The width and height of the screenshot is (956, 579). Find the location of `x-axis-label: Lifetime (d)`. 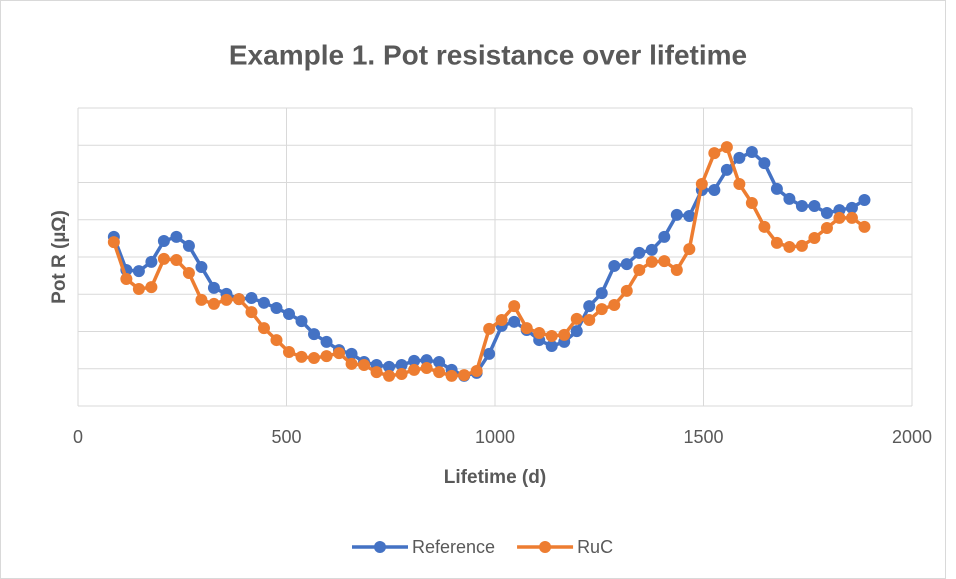

x-axis-label: Lifetime (d) is located at coordinates (495, 477).